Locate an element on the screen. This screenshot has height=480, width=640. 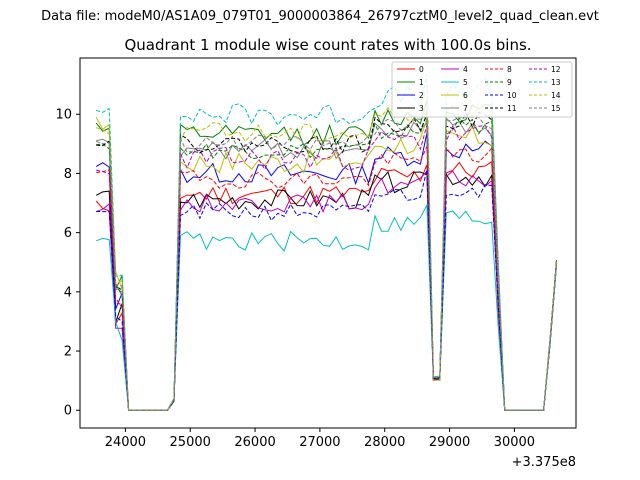
legend-label: 9 is located at coordinates (509, 82).